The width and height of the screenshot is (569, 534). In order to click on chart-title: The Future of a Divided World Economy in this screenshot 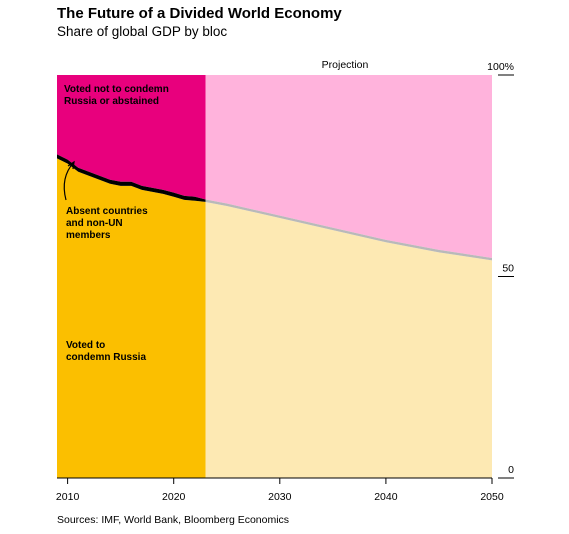, I will do `click(199, 13)`.